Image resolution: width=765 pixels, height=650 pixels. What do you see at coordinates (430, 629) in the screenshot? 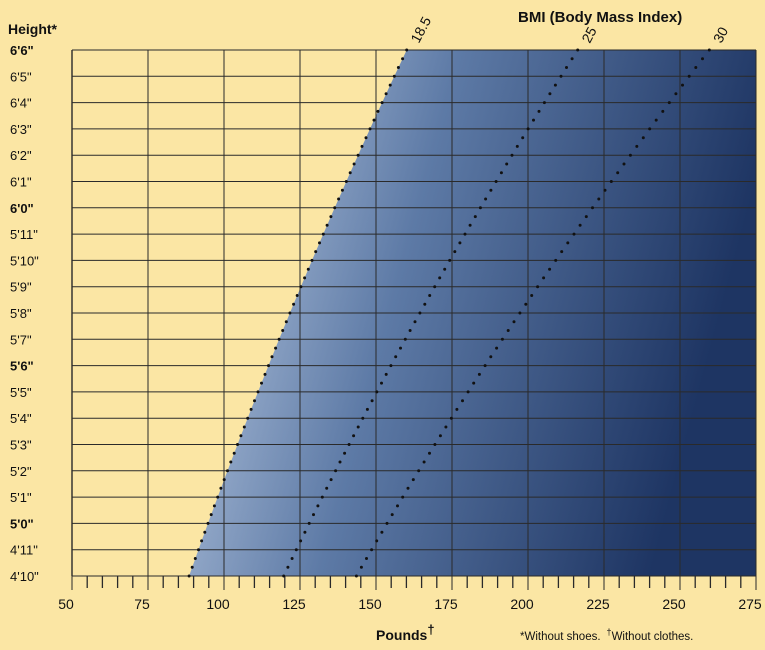
I see `x-axis-label-mark: †` at bounding box center [430, 629].